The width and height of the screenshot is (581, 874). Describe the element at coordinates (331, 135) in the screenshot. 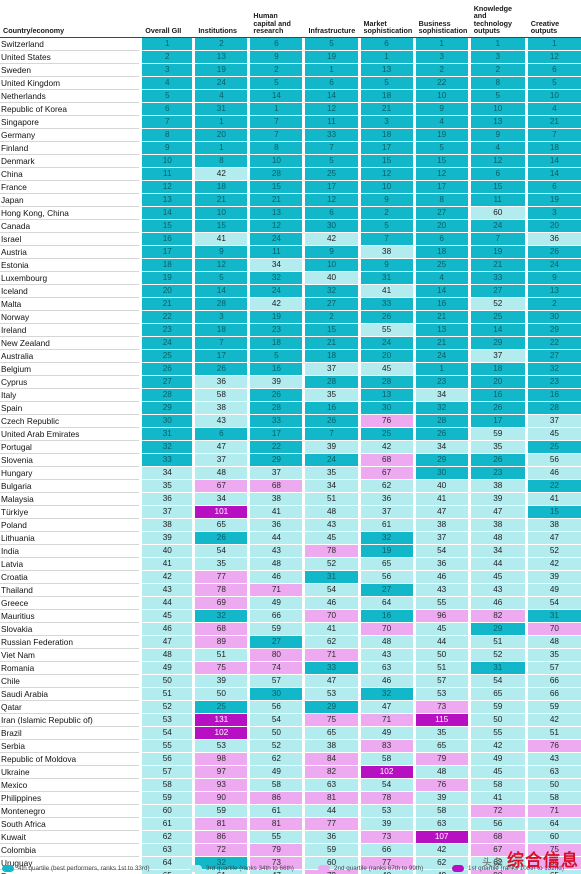

I see `rank-cell-infrastructure: 33` at that location.